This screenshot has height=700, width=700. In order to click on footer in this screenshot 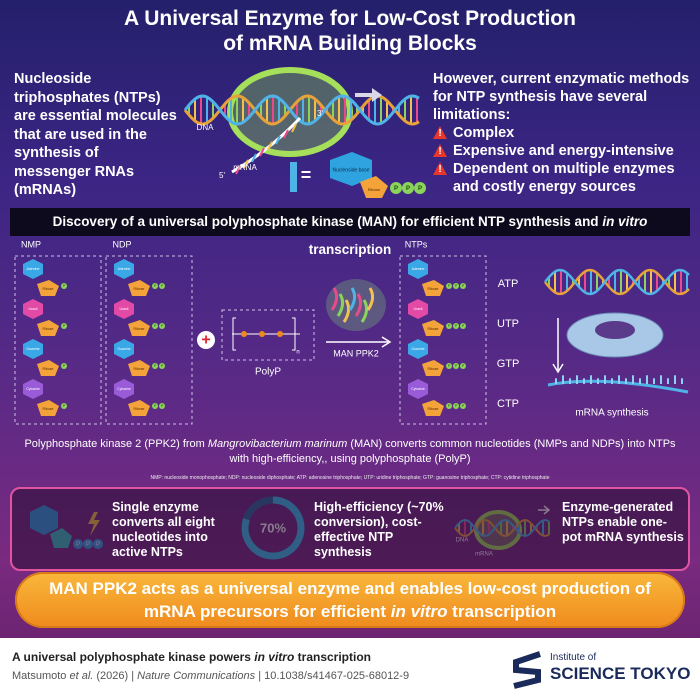, I will do `click(350, 669)`.